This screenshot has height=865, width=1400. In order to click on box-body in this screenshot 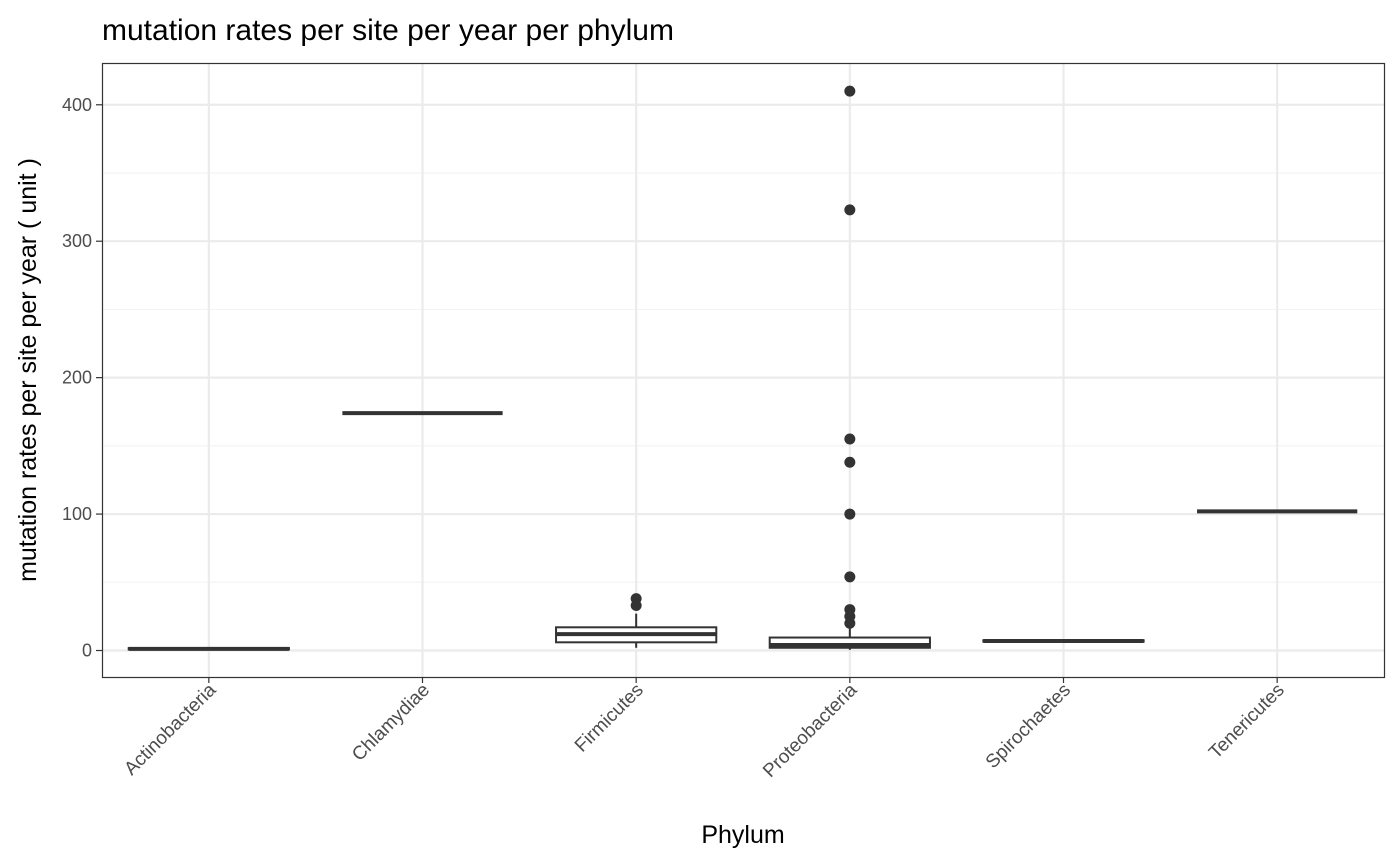, I will do `click(849, 642)`.